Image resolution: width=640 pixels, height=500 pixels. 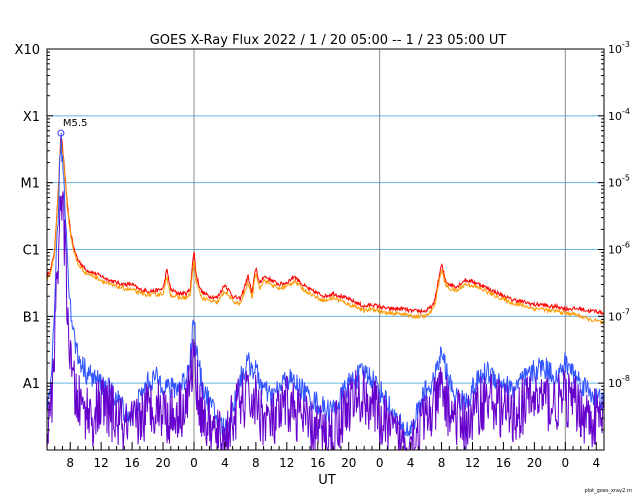 What do you see at coordinates (619, 215) in the screenshot?
I see `right-axis: 10⁻³ 10⁻⁴ 10⁻⁵ 10⁻⁶ 10⁻⁷ 10⁻⁸` at bounding box center [619, 215].